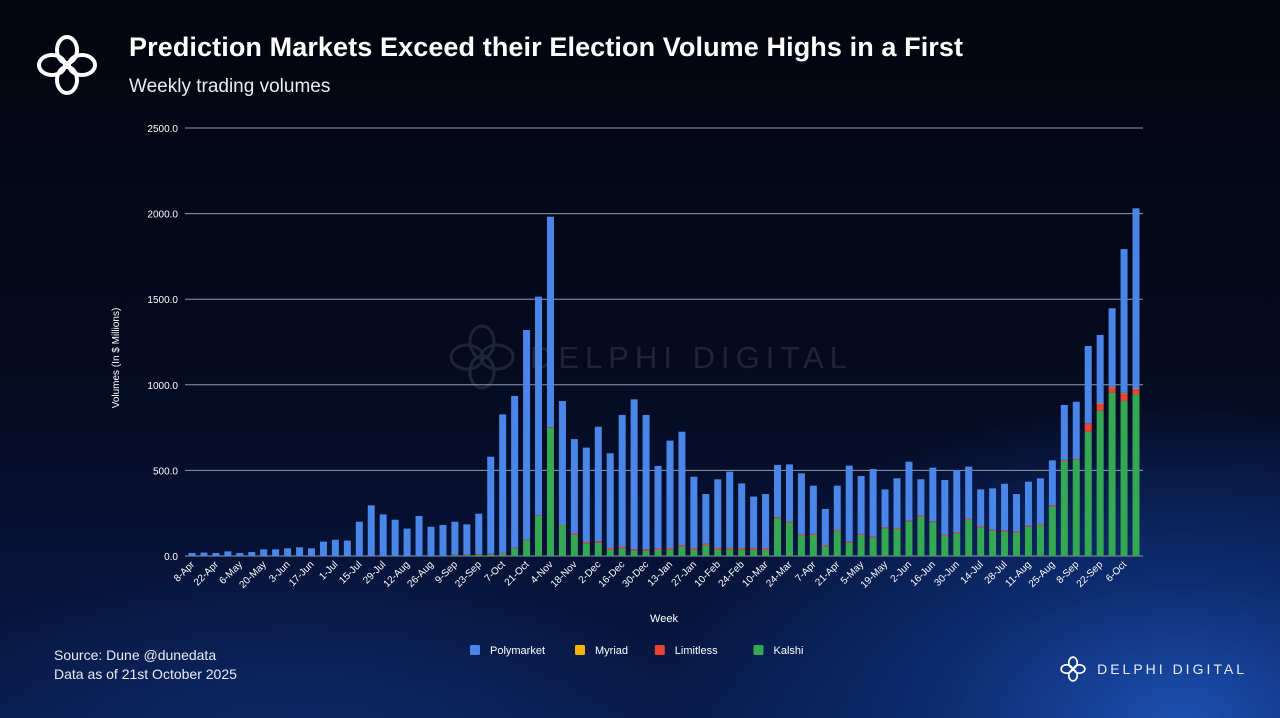 The width and height of the screenshot is (1280, 718). What do you see at coordinates (1028, 526) in the screenshot?
I see `bar-limitless-11-Aug` at bounding box center [1028, 526].